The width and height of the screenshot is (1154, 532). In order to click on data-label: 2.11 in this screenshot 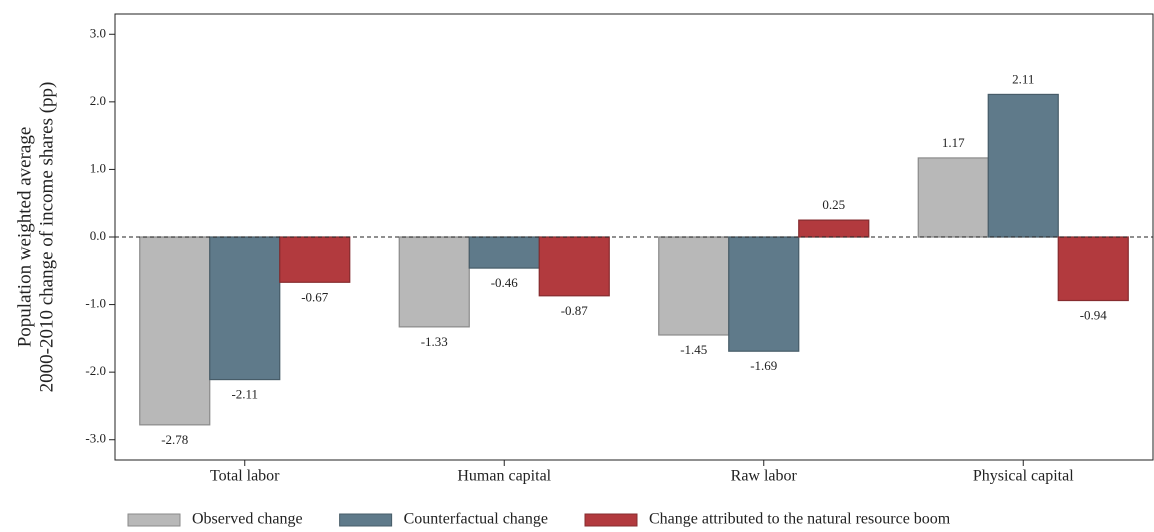, I will do `click(1023, 78)`.